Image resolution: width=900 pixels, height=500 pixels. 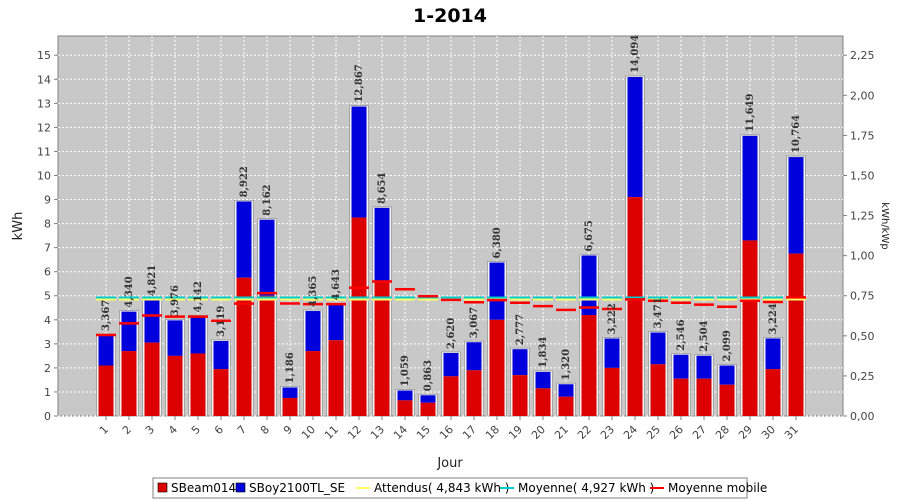 What do you see at coordinates (681, 334) in the screenshot?
I see `value-label: 2,546` at bounding box center [681, 334].